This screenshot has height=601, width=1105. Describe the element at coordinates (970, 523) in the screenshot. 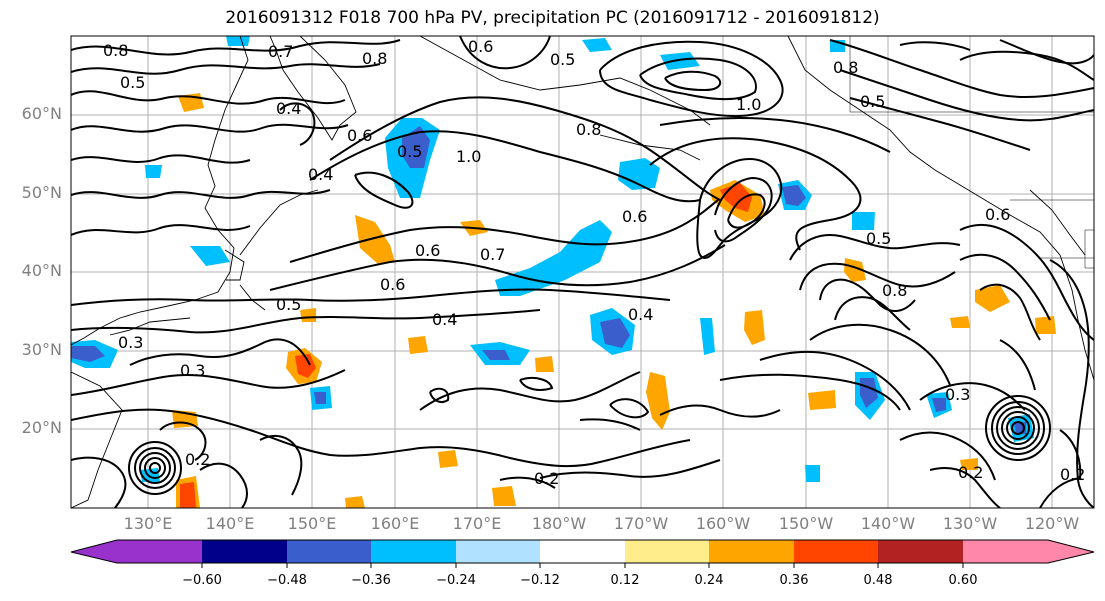

I see `lon-label: 130°W` at that location.